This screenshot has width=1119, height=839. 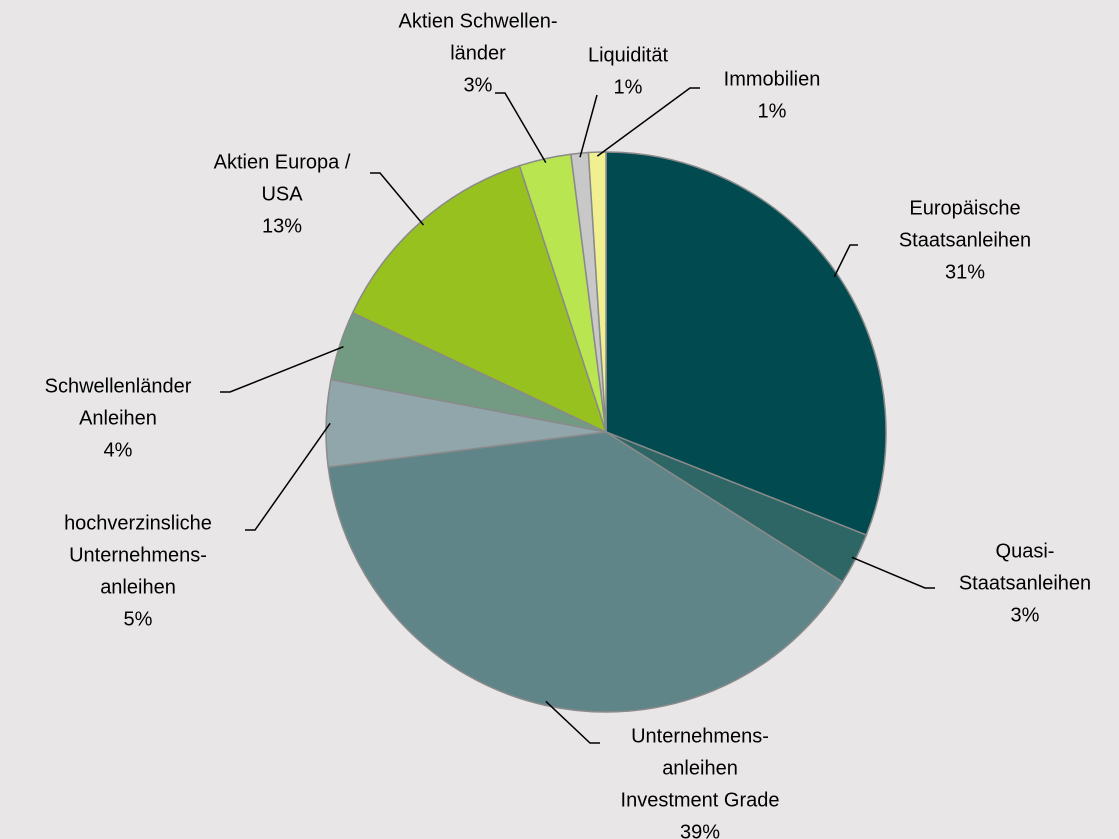 I want to click on slice-label: Aktien Europa /, so click(x=282, y=162).